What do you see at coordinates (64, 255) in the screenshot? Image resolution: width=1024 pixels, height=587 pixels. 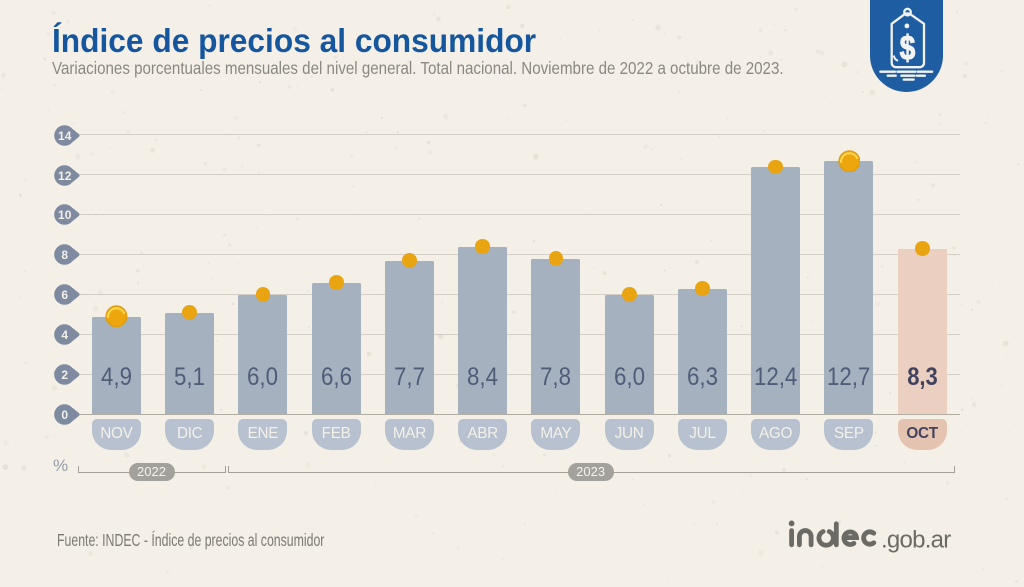 I see `svg-text: 8` at bounding box center [64, 255].